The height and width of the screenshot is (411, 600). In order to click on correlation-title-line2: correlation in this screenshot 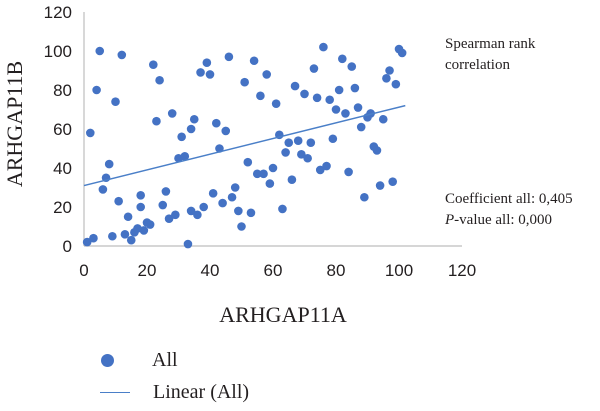, I will do `click(477, 65)`.